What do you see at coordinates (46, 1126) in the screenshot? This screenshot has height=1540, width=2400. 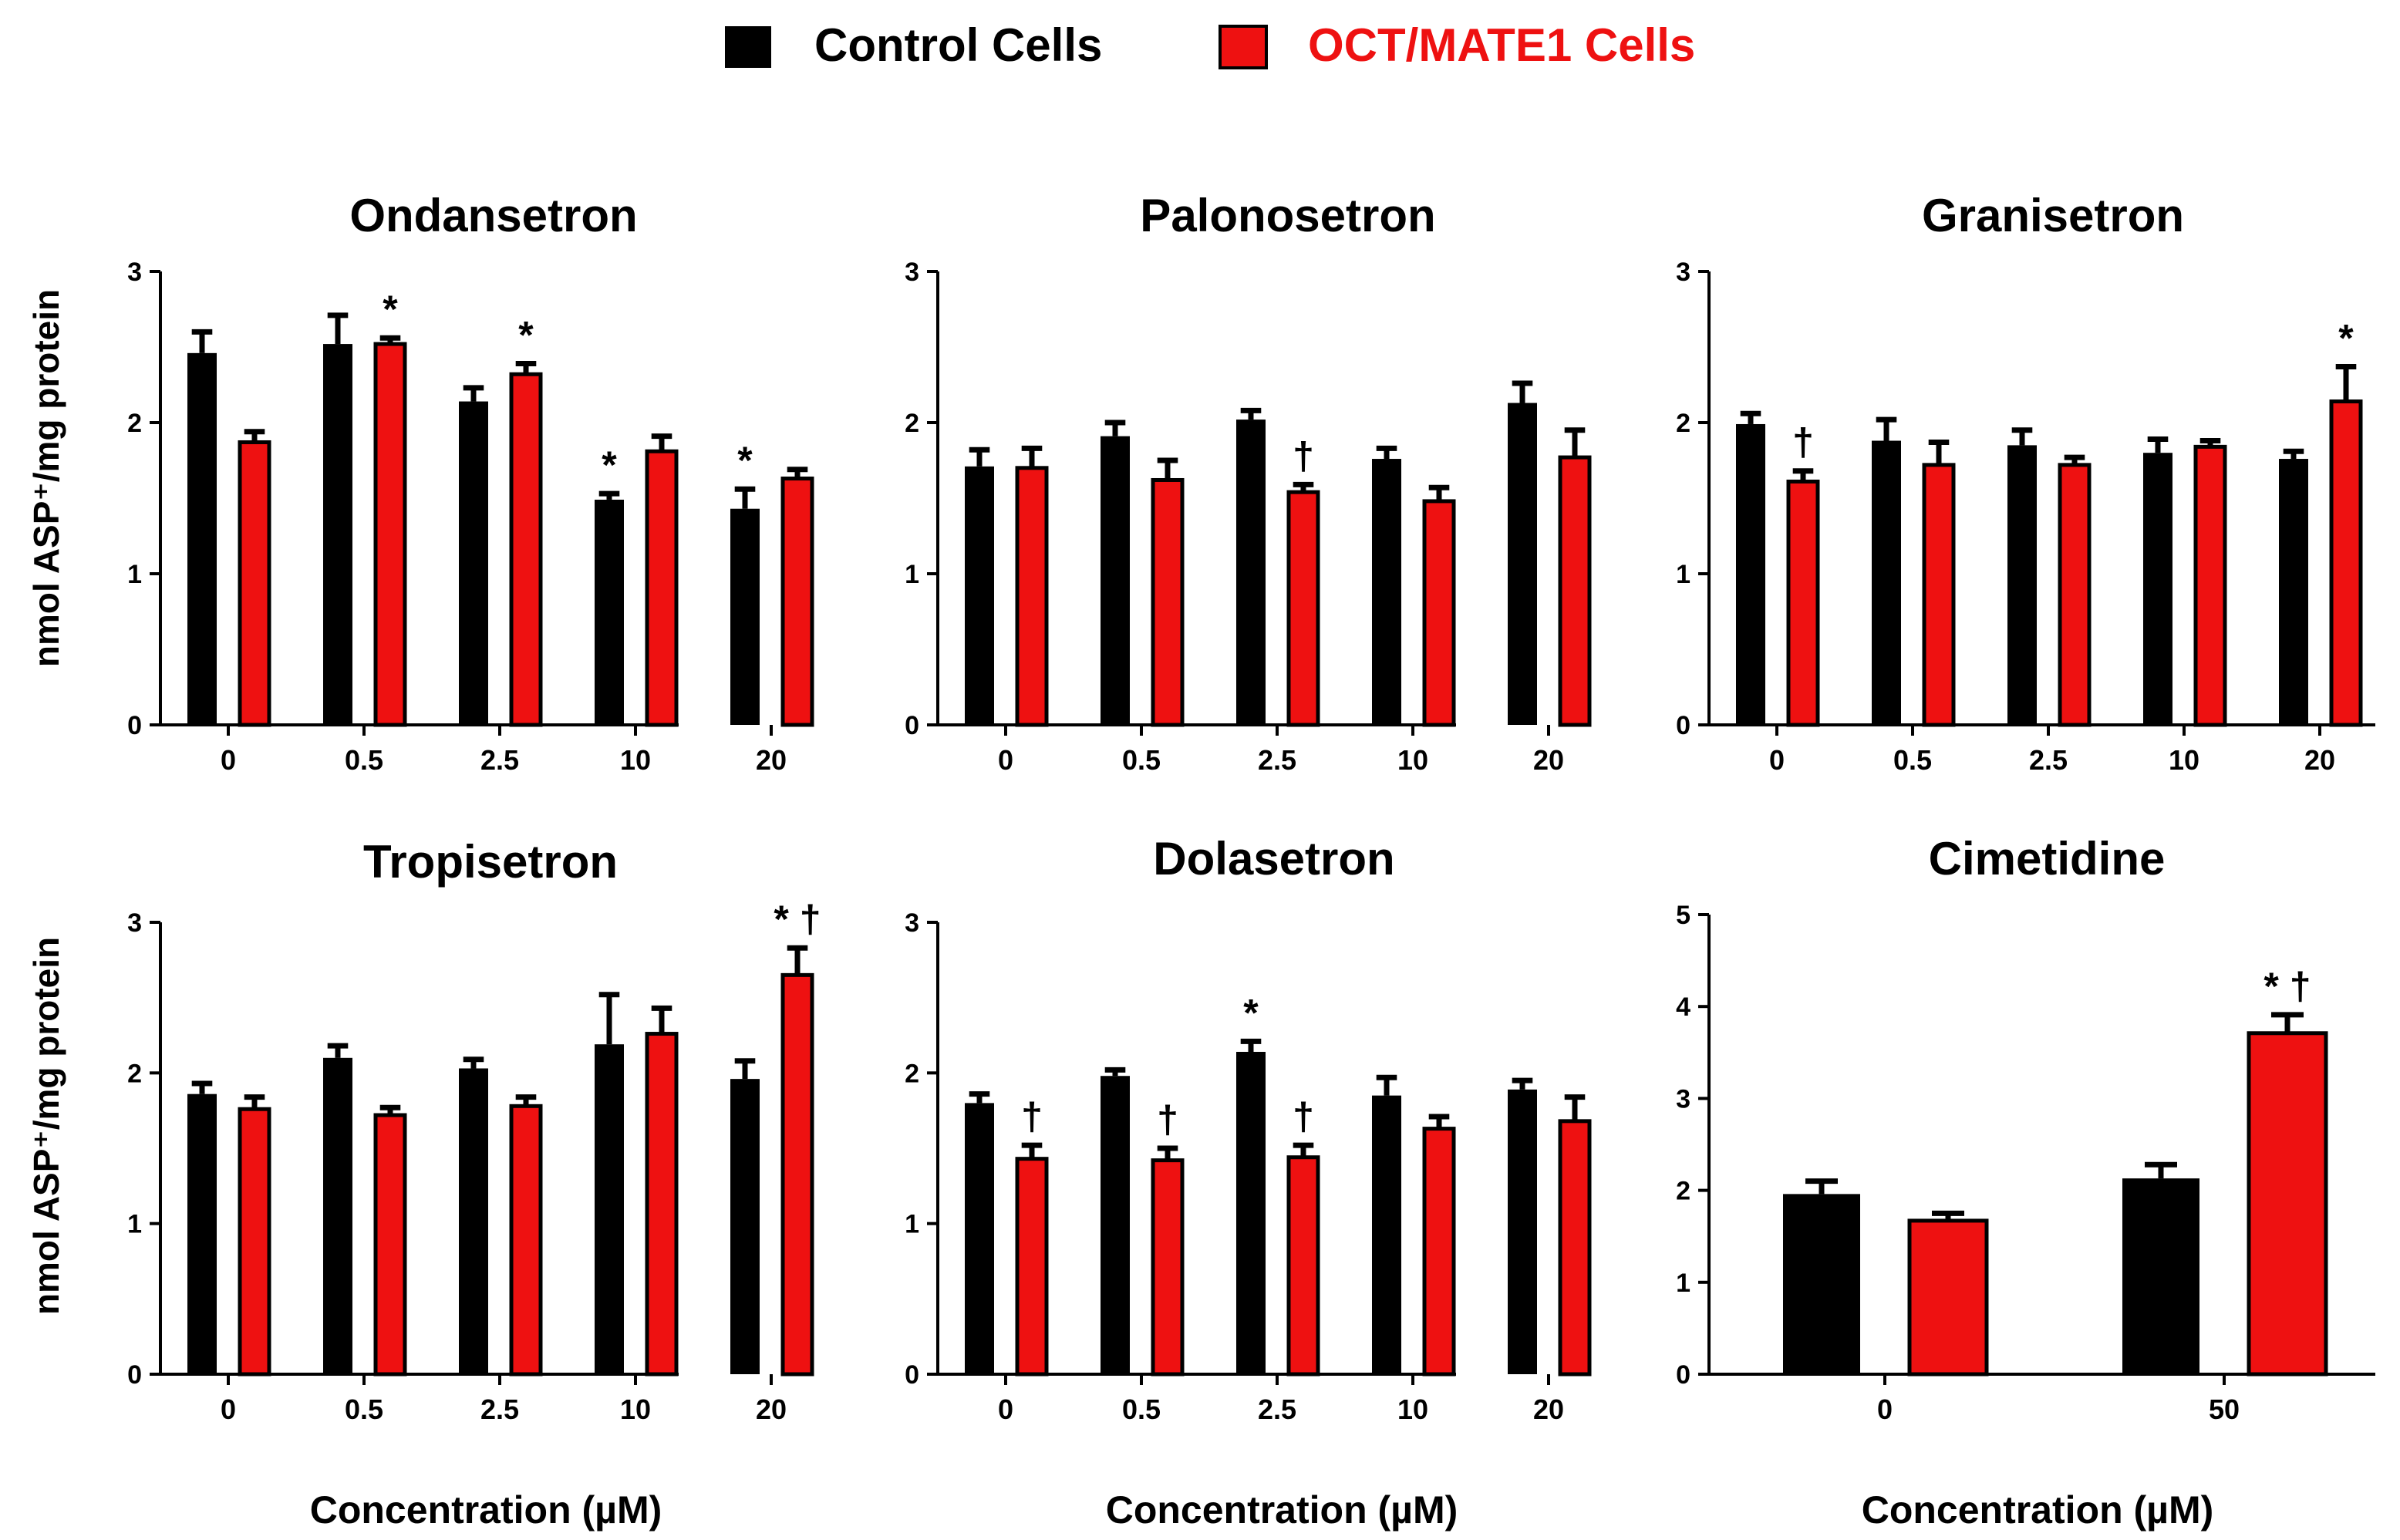 I see `y-axis-label-bottom: nmol ASP⁺/mg protein` at bounding box center [46, 1126].